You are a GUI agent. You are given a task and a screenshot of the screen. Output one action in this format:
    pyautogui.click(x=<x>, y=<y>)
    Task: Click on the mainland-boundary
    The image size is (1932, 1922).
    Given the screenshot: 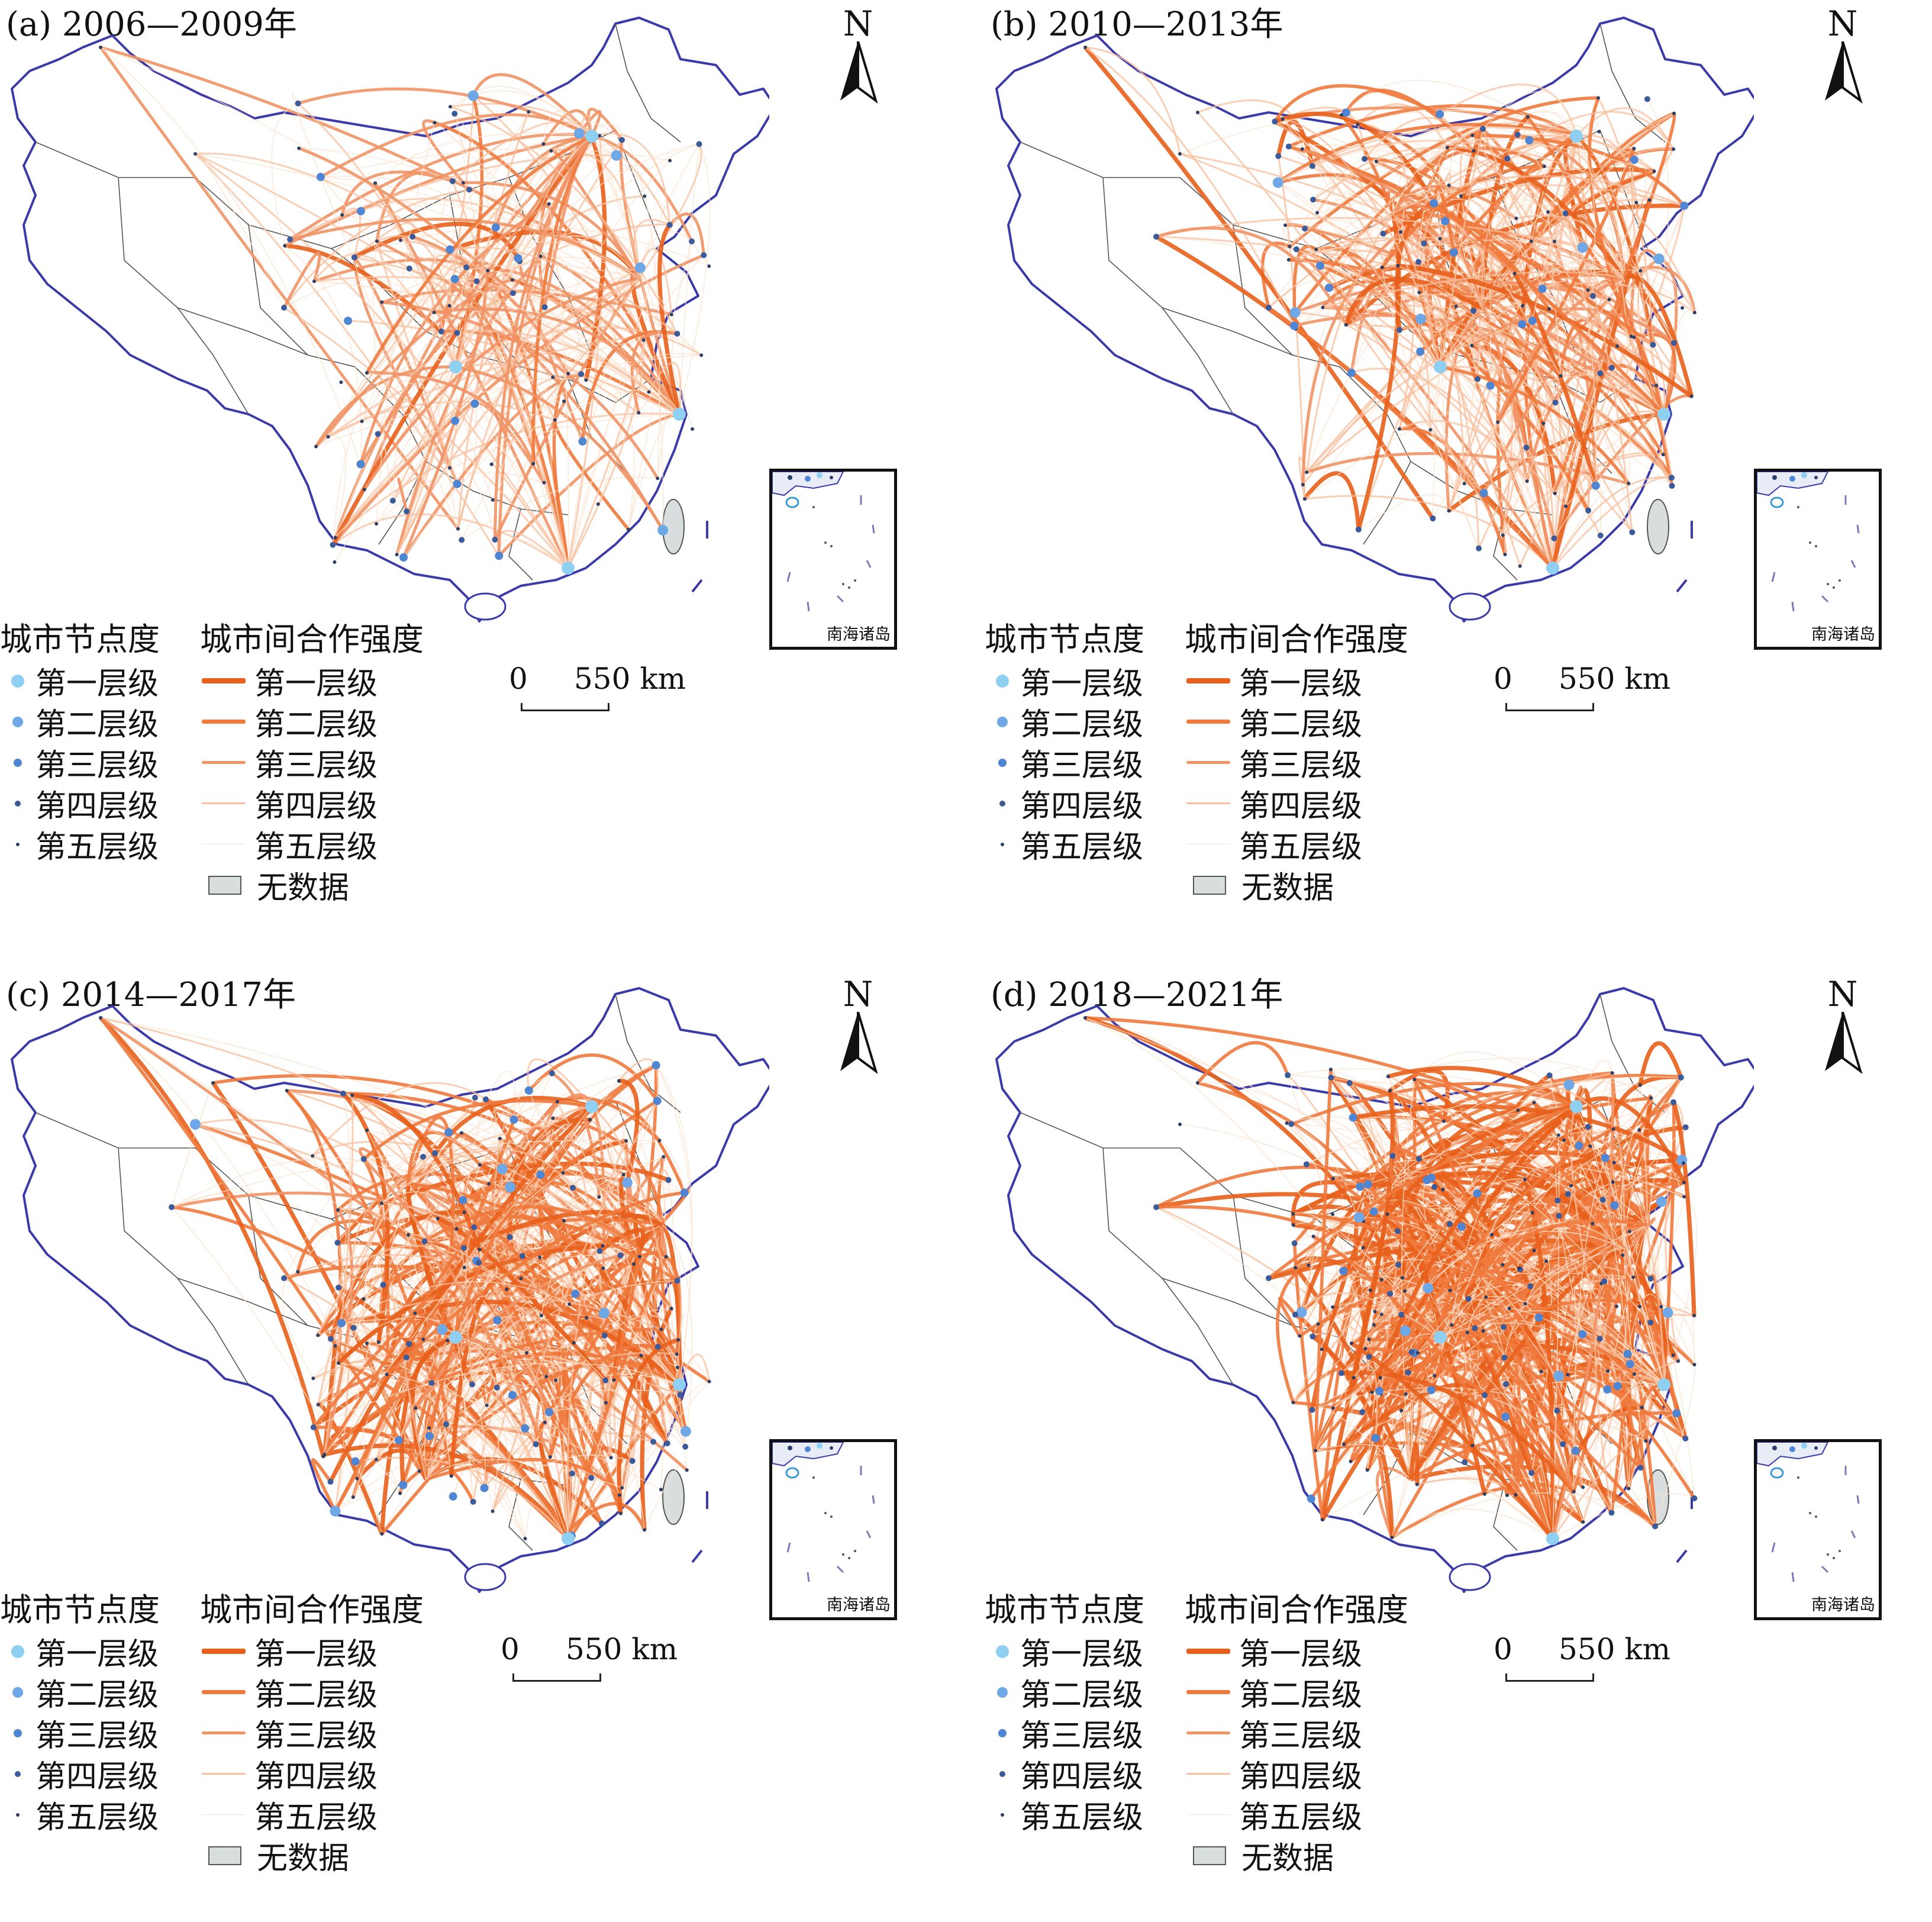 What is the action you would take?
    pyautogui.click(x=390, y=320)
    